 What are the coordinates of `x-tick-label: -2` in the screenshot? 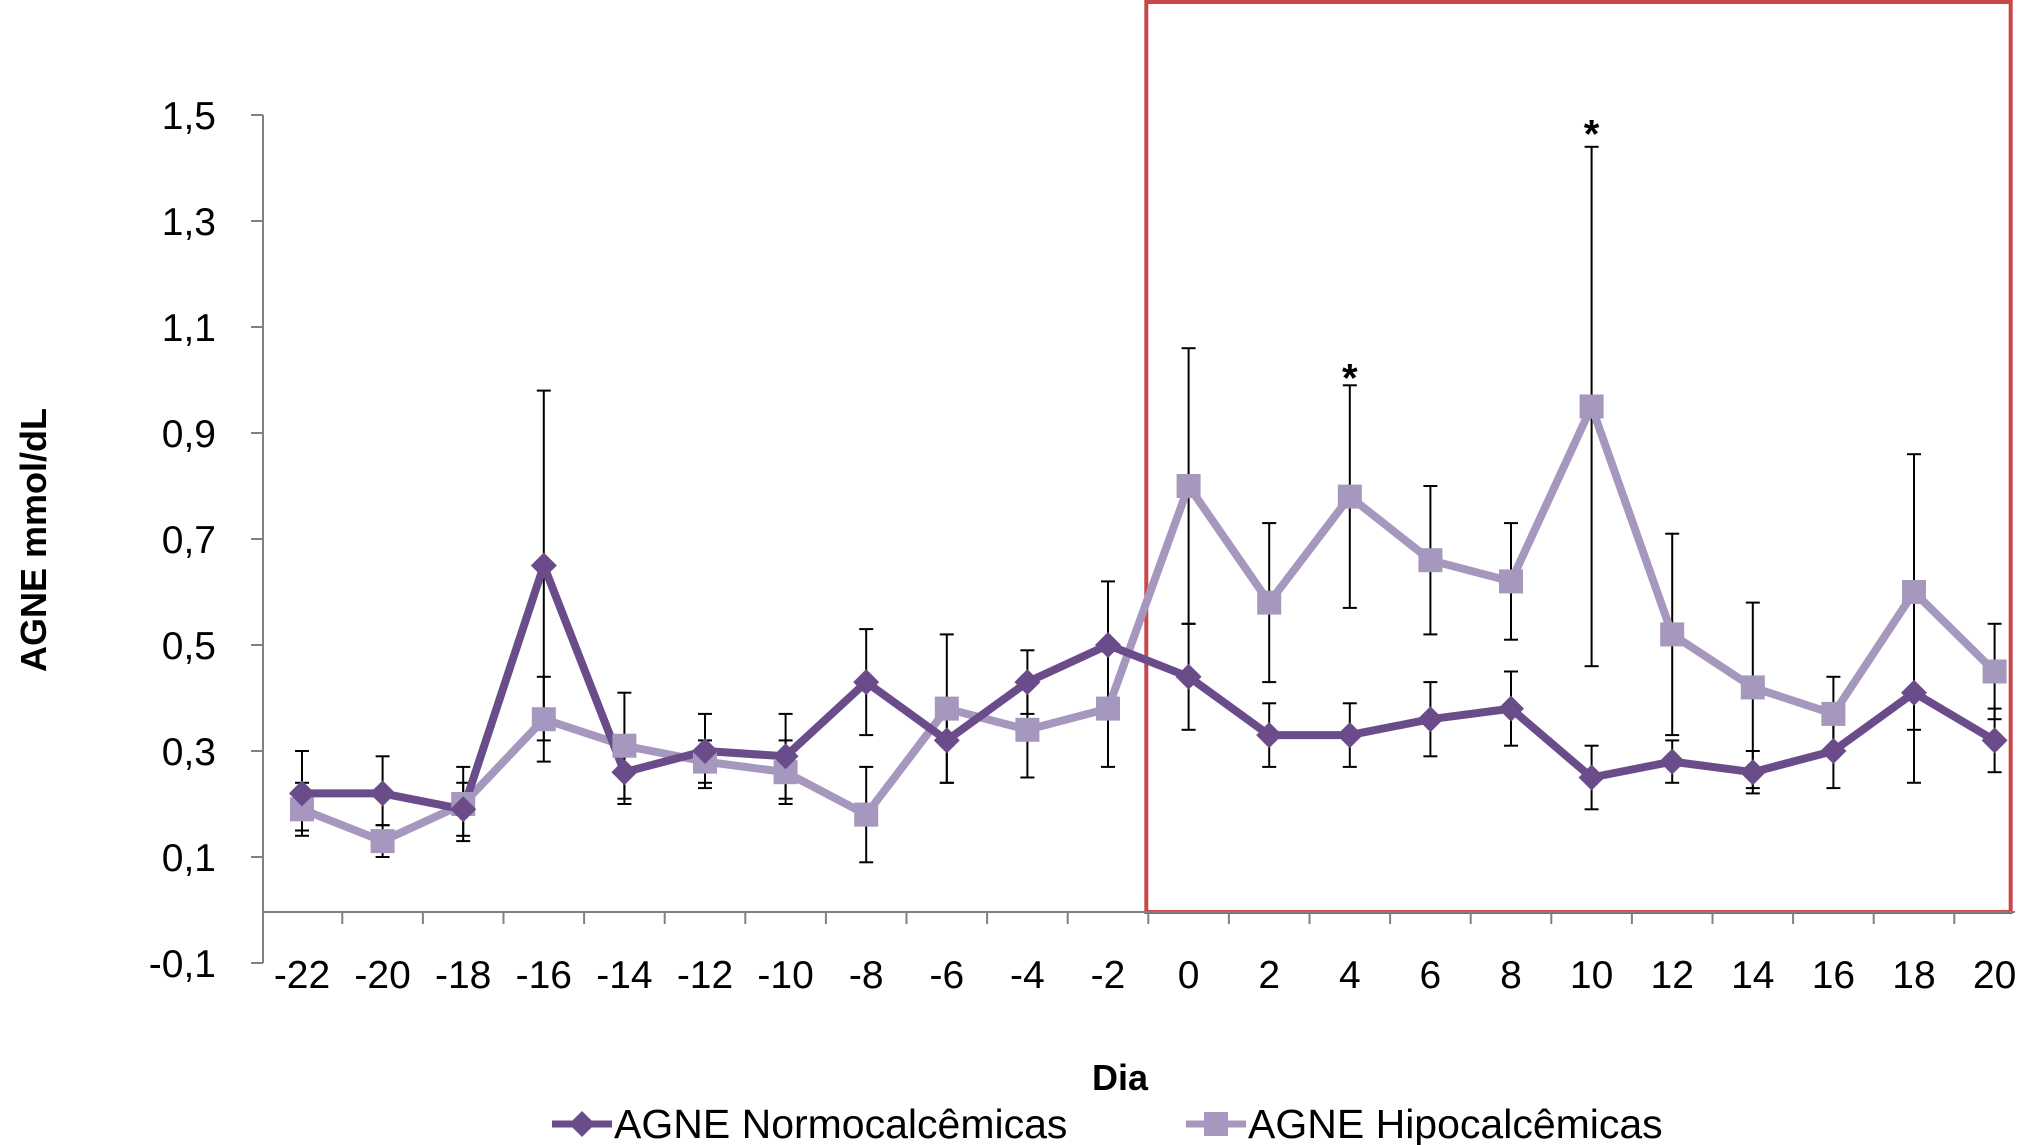 It's located at (1108, 975).